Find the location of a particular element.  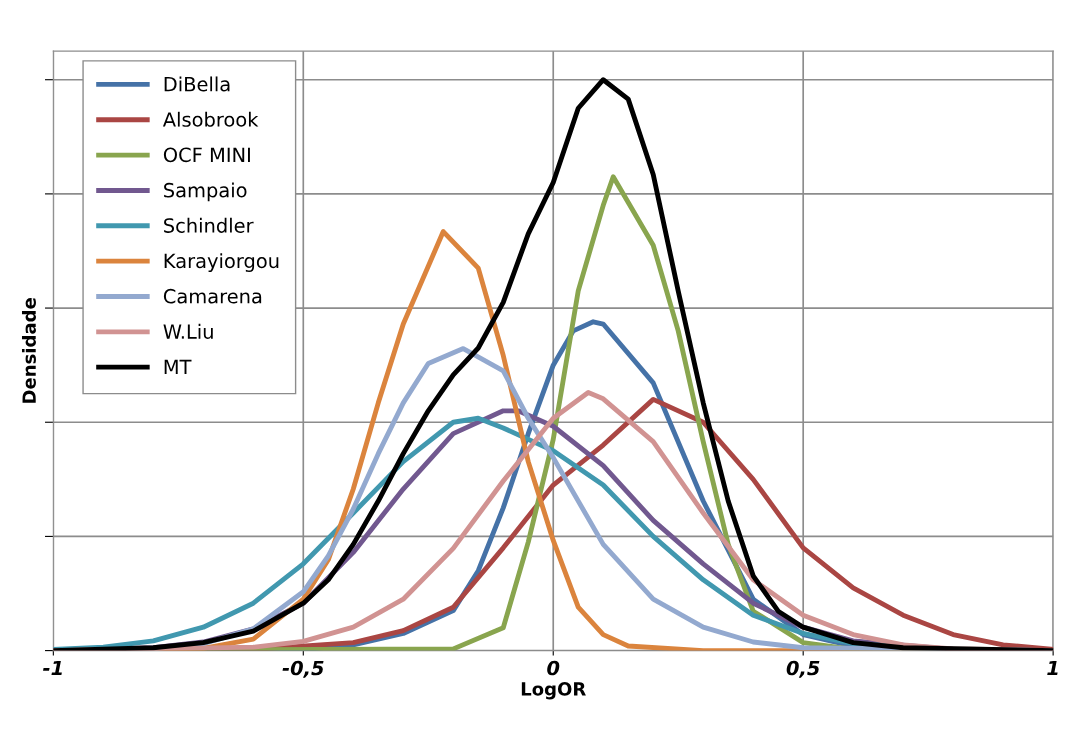

legend-label: Alsobrook is located at coordinates (210, 119).